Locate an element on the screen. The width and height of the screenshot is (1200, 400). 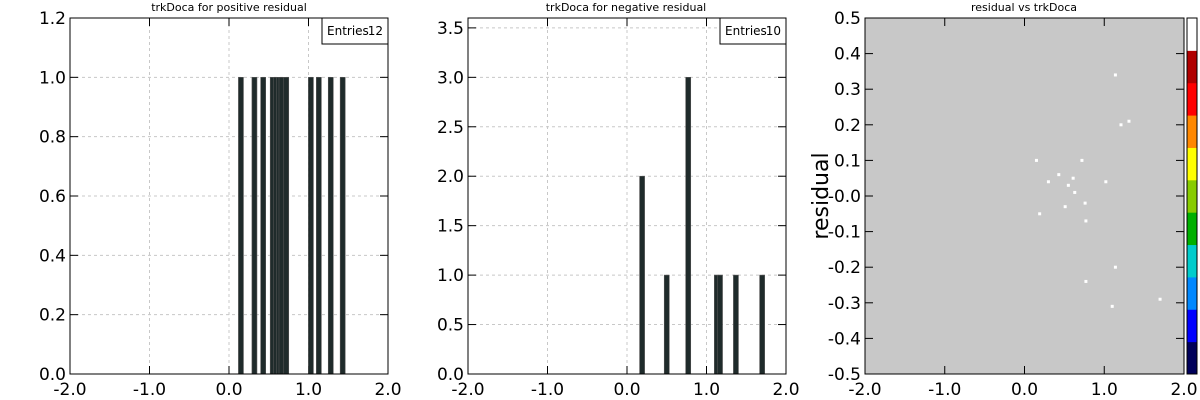
y-tick-label: -0.3 is located at coordinates (844, 304).